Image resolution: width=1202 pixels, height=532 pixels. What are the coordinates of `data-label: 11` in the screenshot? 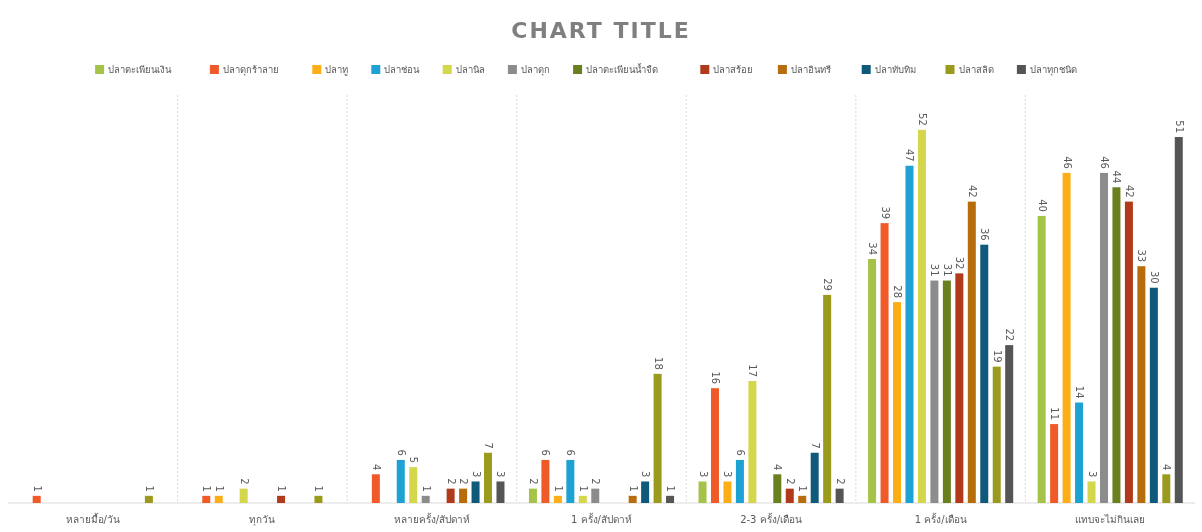 It's located at (1055, 414).